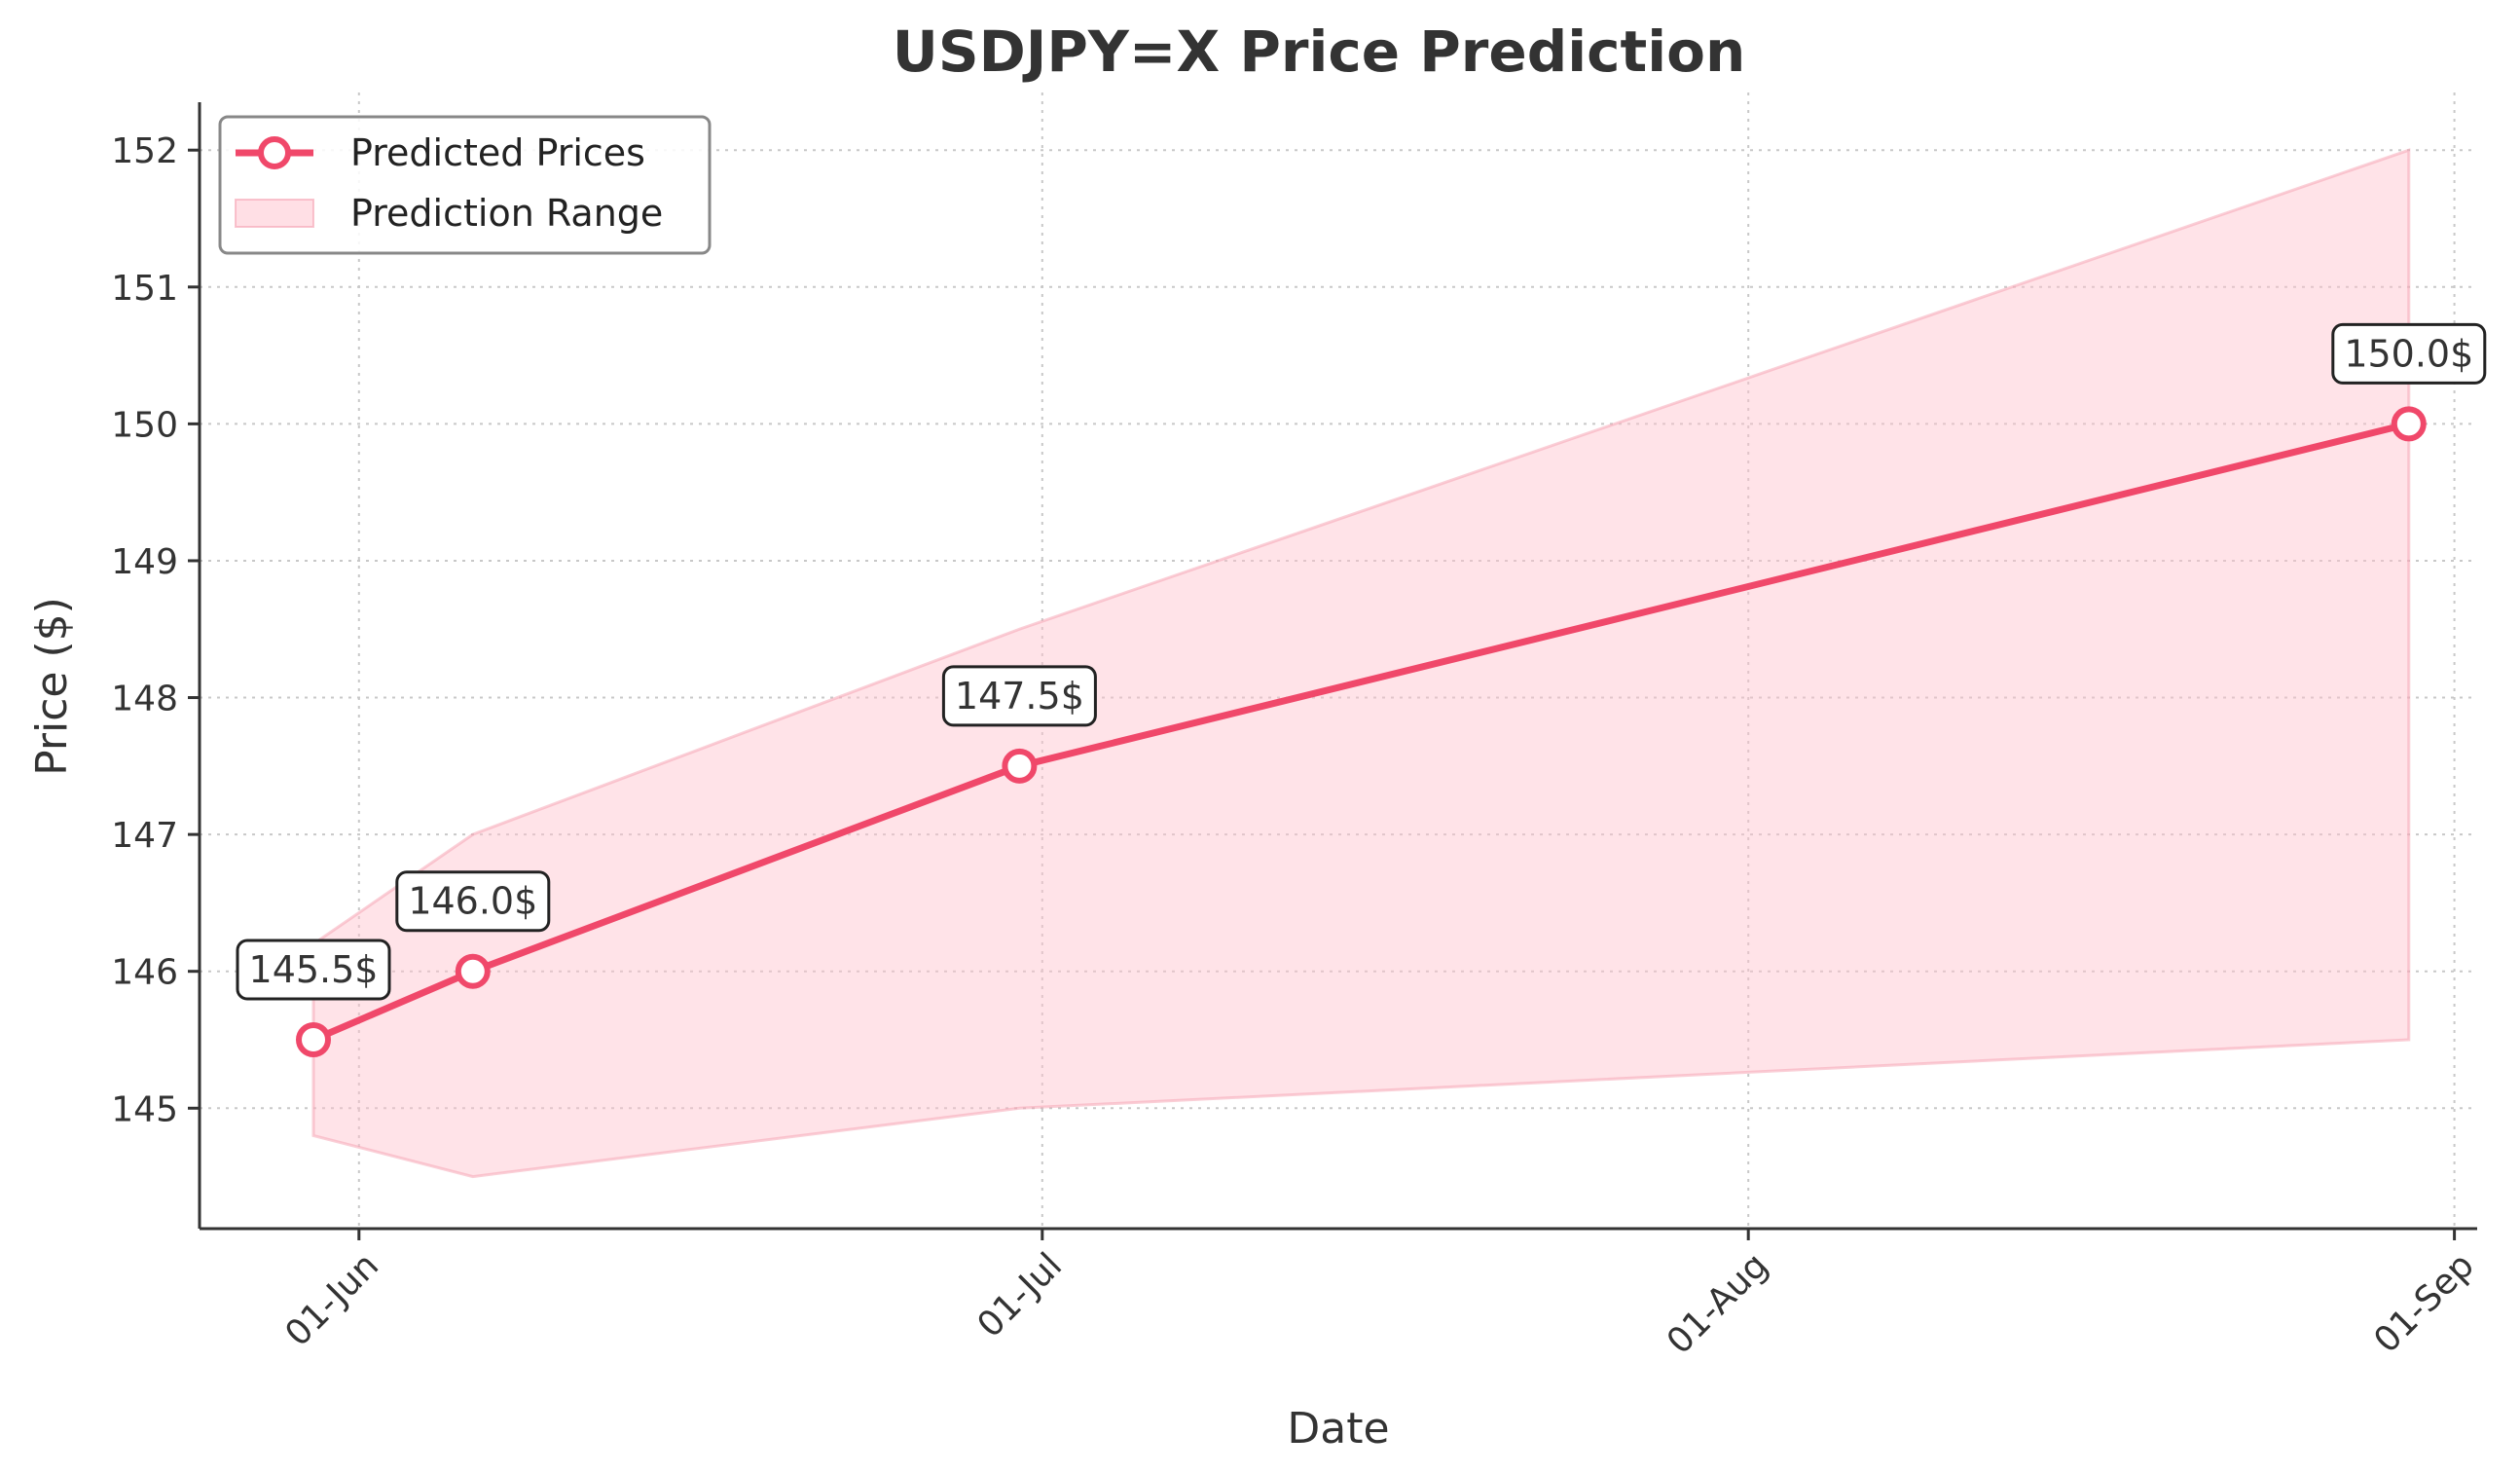 Image resolution: width=2520 pixels, height=1473 pixels. What do you see at coordinates (144, 151) in the screenshot?
I see `y-tick-label-7: 152` at bounding box center [144, 151].